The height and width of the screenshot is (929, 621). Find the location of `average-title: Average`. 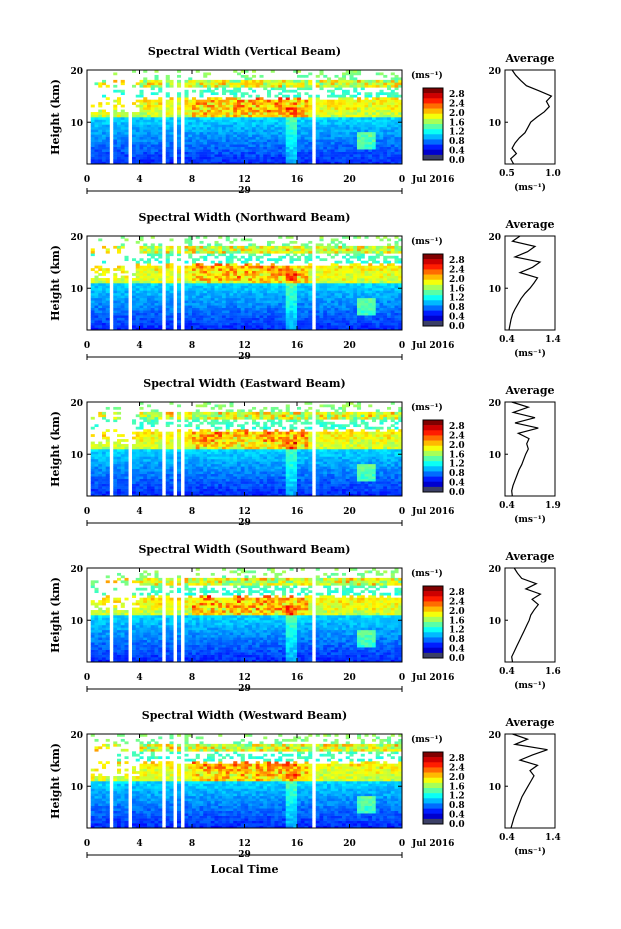

average-title: Average is located at coordinates (529, 58).